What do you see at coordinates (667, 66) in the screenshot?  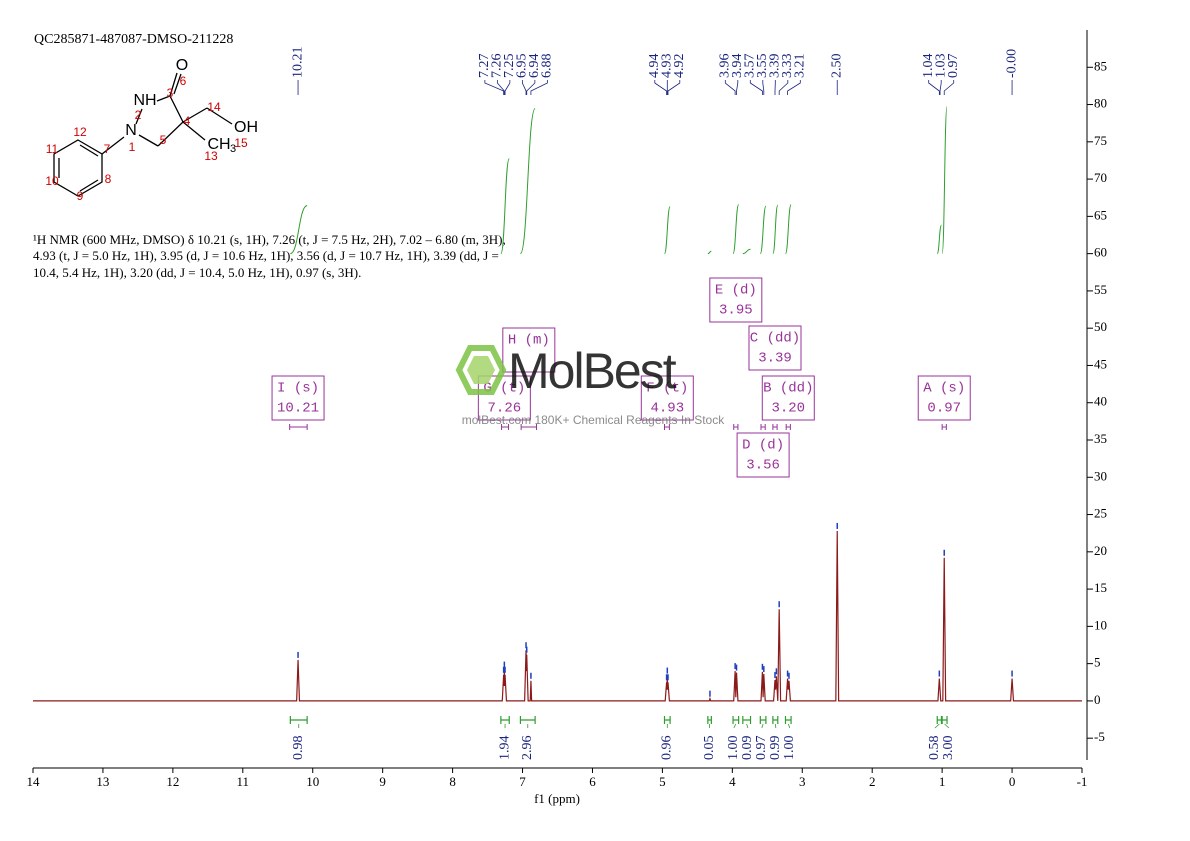 I see `peak-label: 4.93` at bounding box center [667, 66].